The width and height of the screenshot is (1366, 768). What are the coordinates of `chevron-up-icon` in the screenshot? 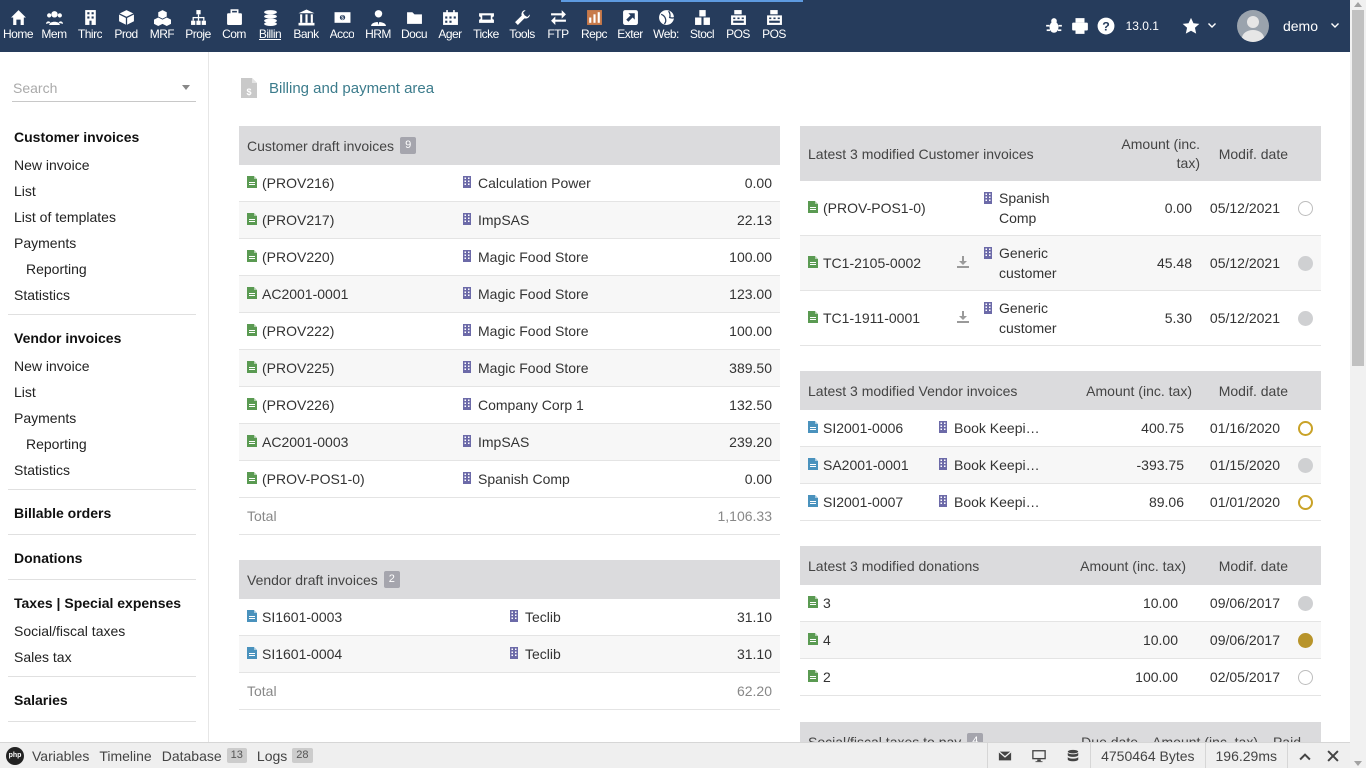 It's located at (1304, 755).